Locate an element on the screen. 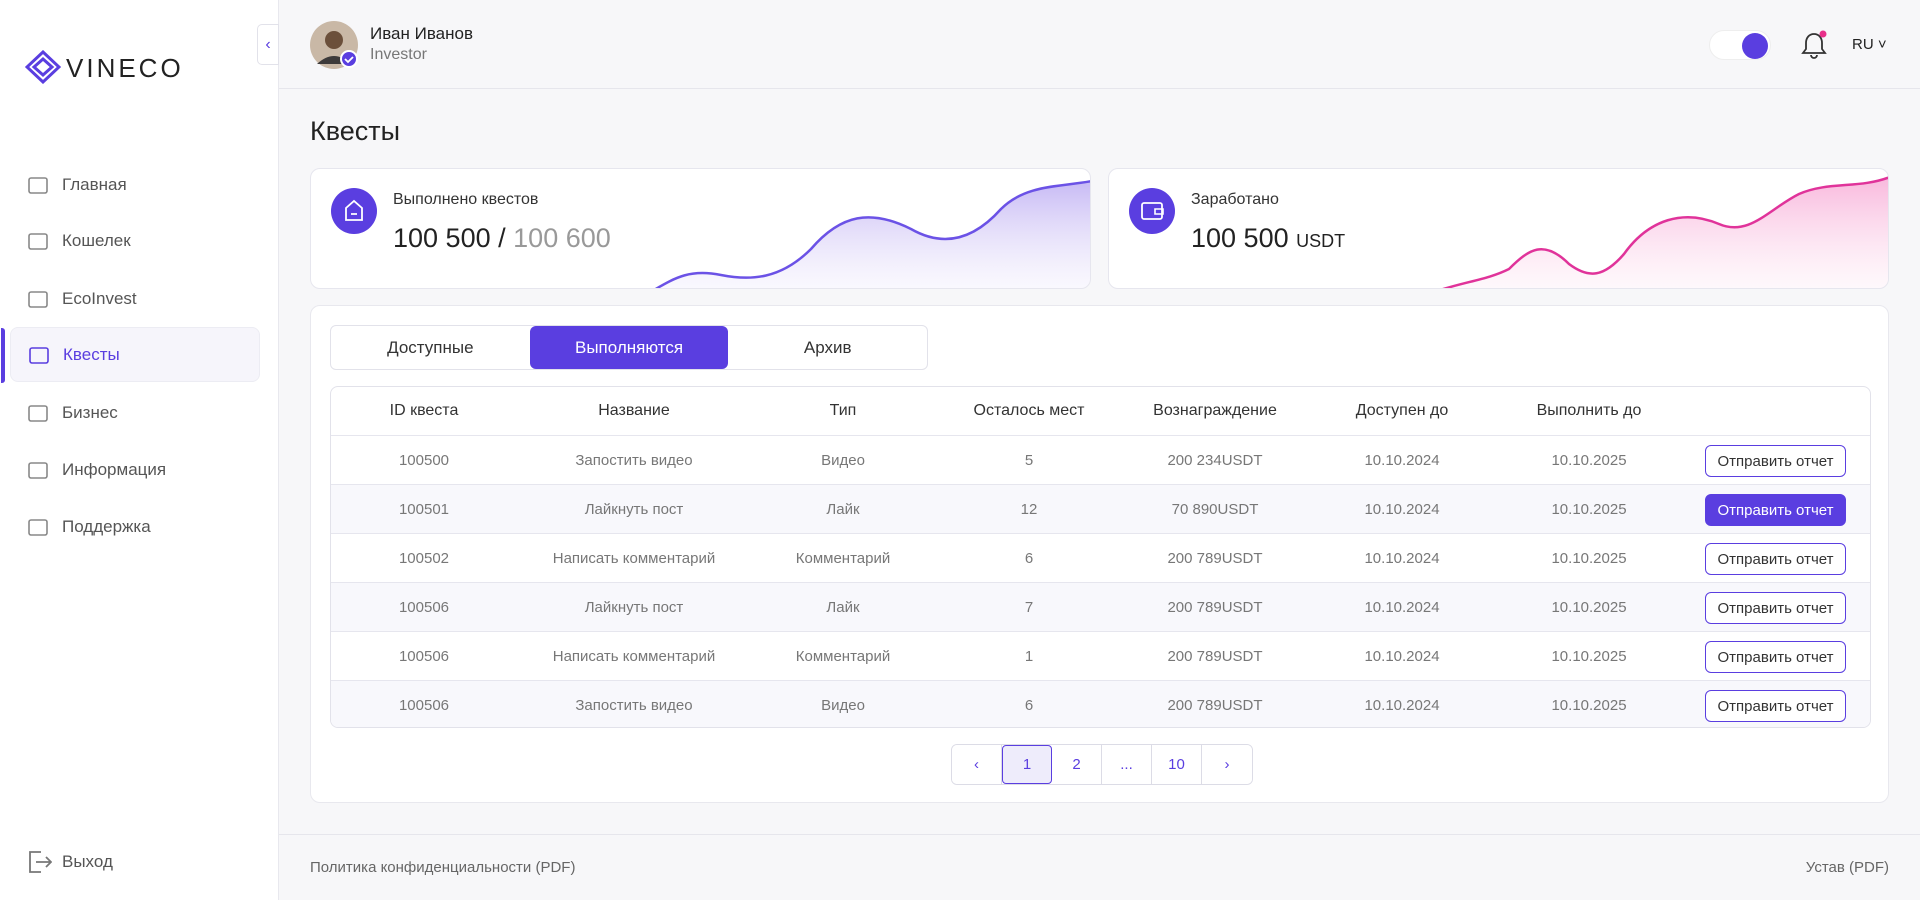 This screenshot has width=1920, height=900. tab: Архив is located at coordinates (827, 347).